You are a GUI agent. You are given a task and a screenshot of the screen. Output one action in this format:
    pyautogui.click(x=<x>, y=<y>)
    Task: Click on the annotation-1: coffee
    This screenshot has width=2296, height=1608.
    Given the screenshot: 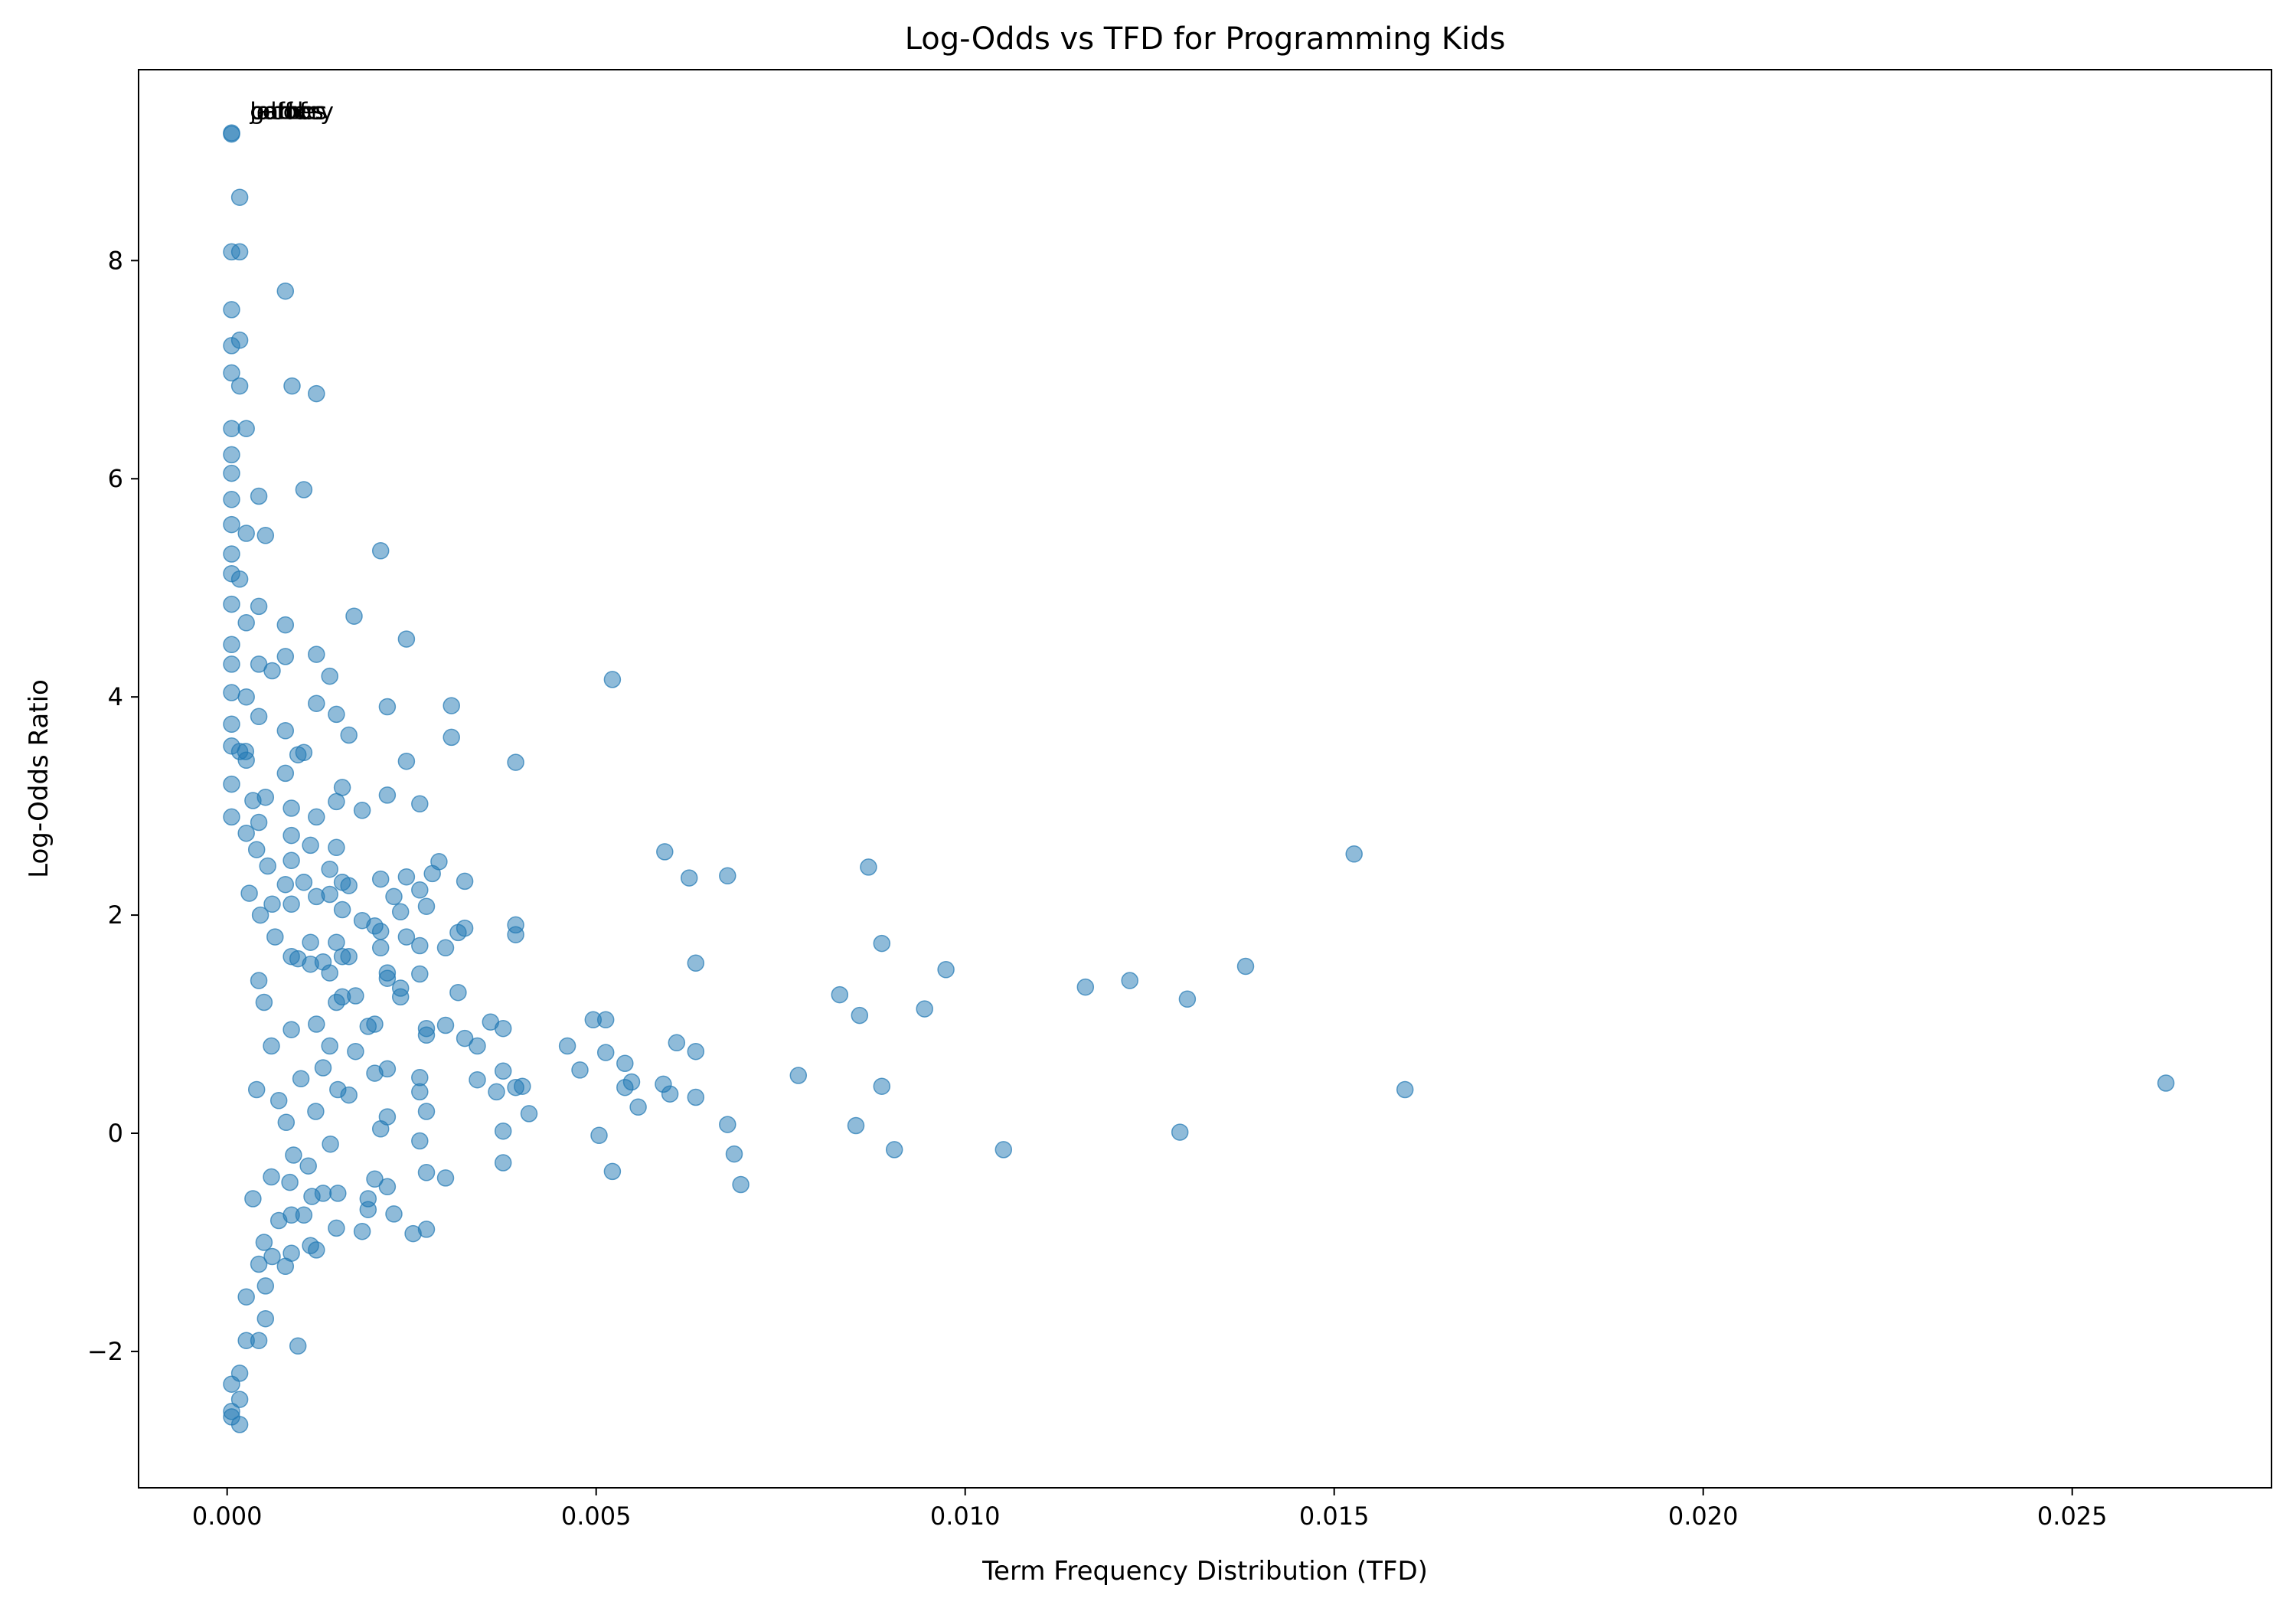 What is the action you would take?
    pyautogui.click(x=285, y=112)
    